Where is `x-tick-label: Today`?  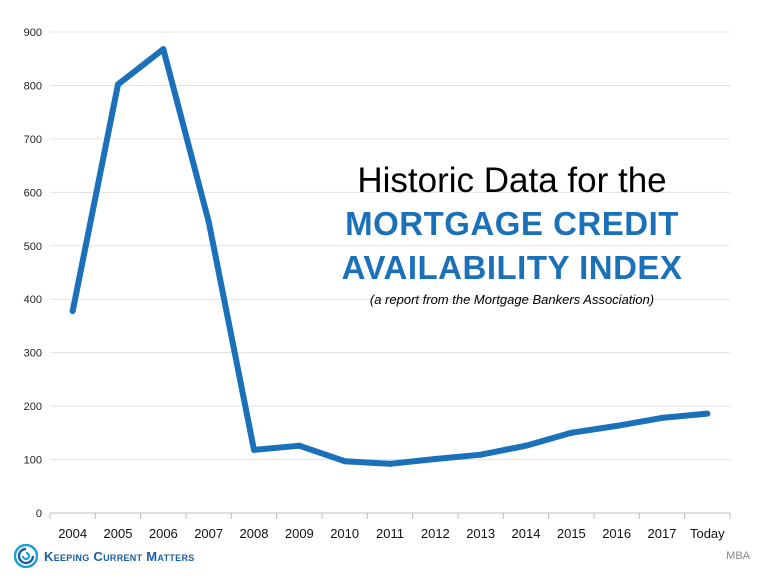
x-tick-label: Today is located at coordinates (707, 533).